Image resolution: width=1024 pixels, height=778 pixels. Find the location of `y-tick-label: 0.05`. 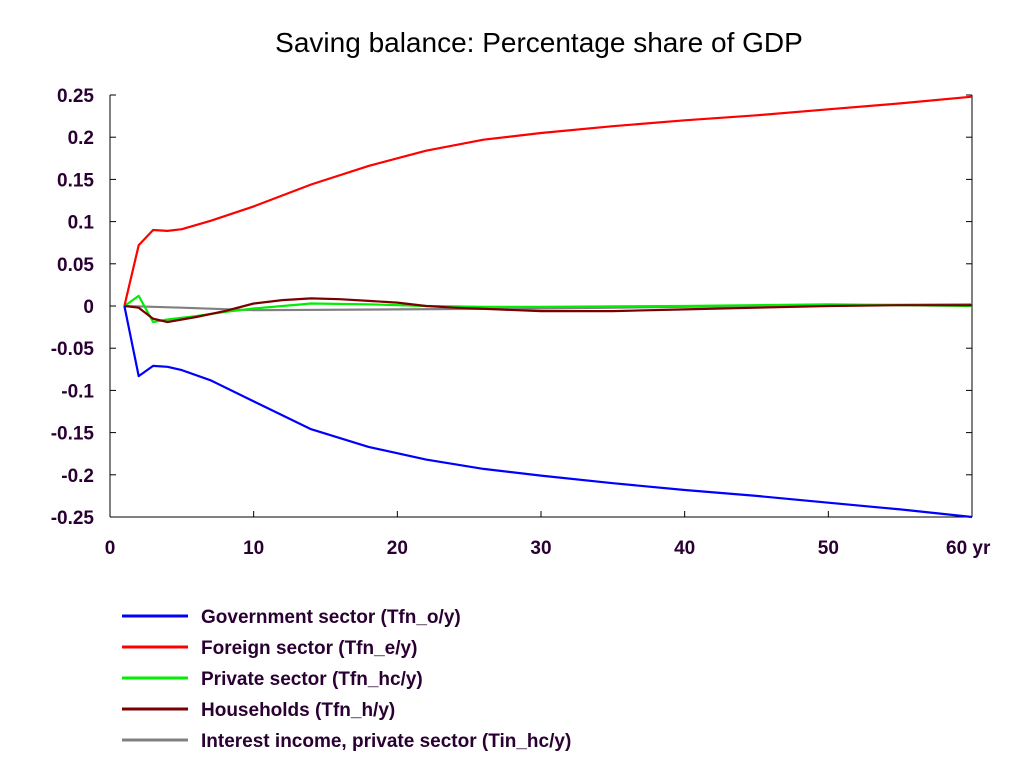

y-tick-label: 0.05 is located at coordinates (75, 265).